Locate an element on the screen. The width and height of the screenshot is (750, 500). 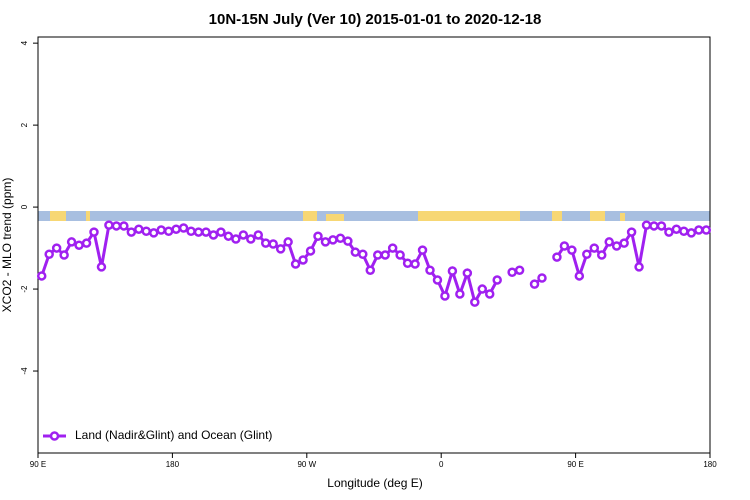
y-tick-label: 4 is located at coordinates (24, 42).